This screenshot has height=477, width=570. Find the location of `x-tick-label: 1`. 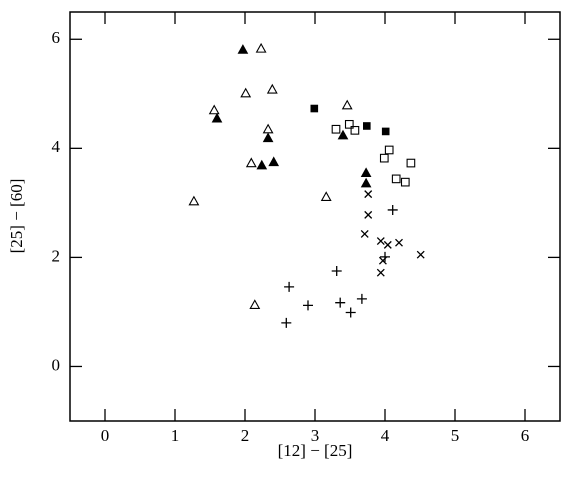

x-tick-label: 1 is located at coordinates (175, 435).